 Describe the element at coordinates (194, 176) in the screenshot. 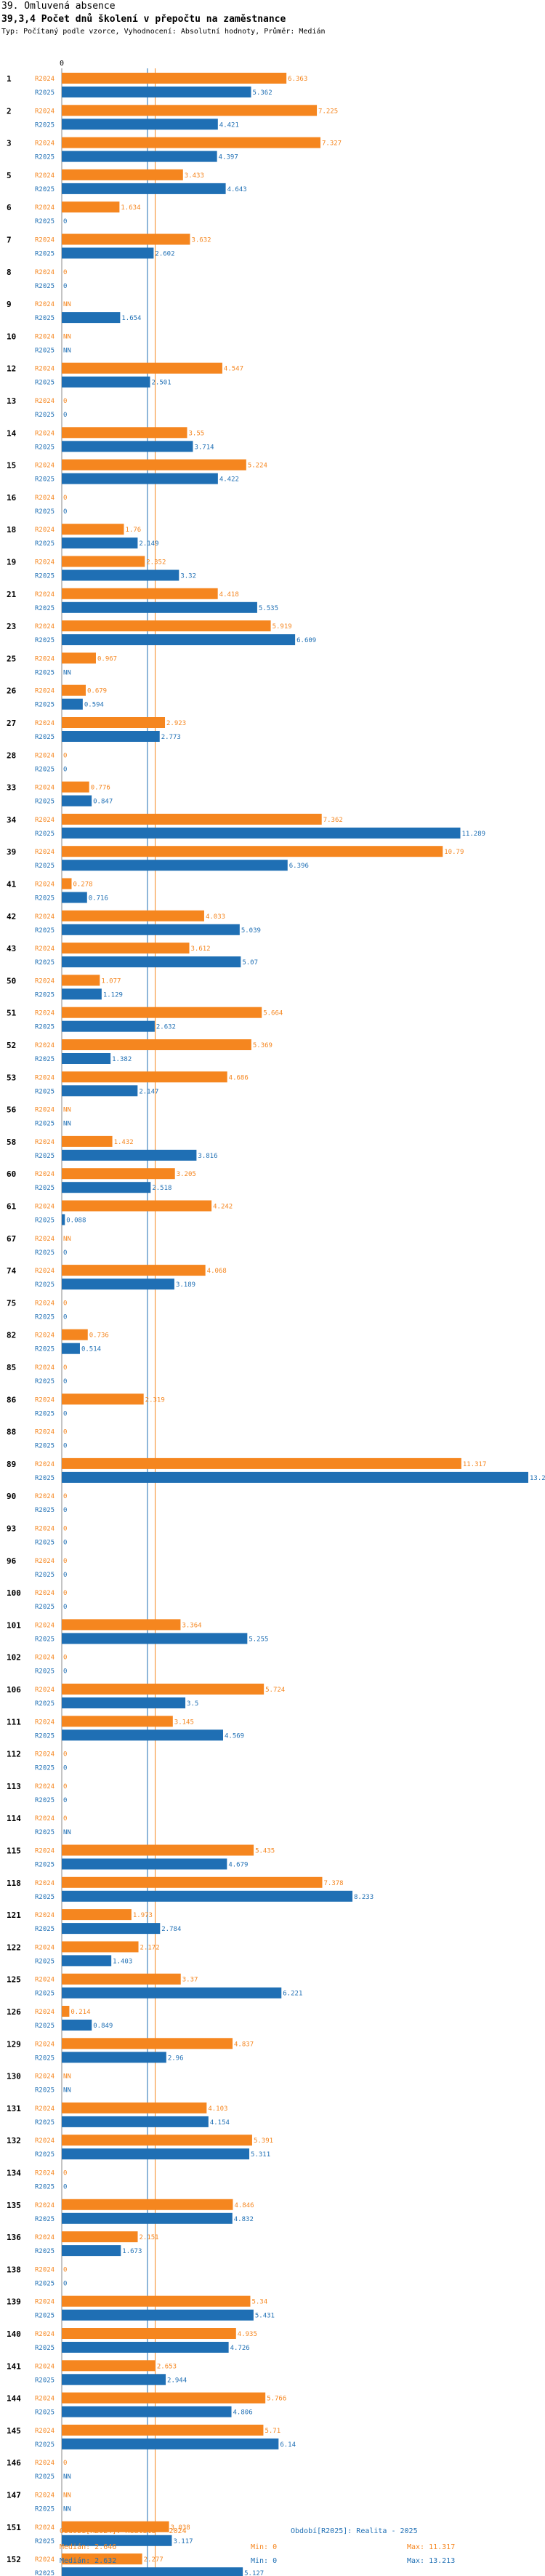

I see `value-label: 3.433` at that location.